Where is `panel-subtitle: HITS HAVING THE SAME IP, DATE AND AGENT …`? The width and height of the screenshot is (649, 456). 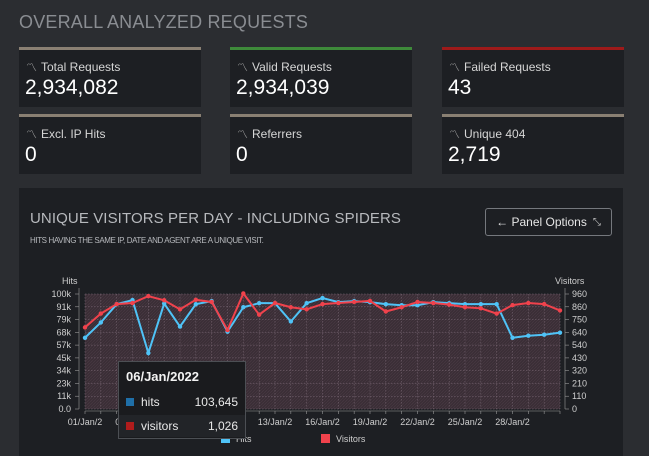 panel-subtitle: HITS HAVING THE SAME IP, DATE AND AGENT … is located at coordinates (147, 240).